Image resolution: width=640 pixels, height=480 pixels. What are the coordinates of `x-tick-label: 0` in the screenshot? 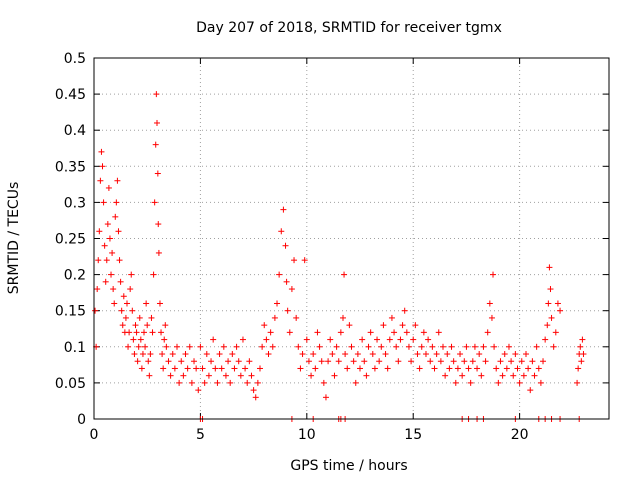 It's located at (94, 435).